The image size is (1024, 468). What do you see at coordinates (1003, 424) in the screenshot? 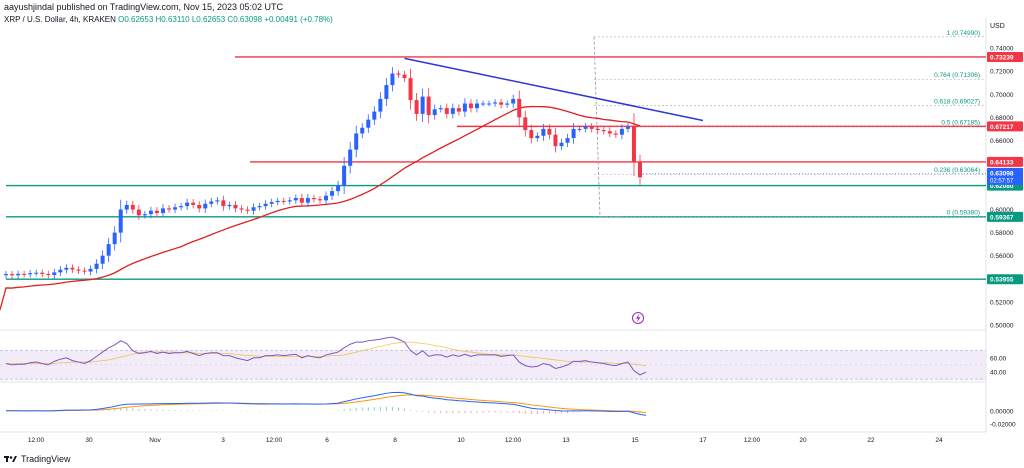
I see `macd-tick-label: -0.02000` at bounding box center [1003, 424].